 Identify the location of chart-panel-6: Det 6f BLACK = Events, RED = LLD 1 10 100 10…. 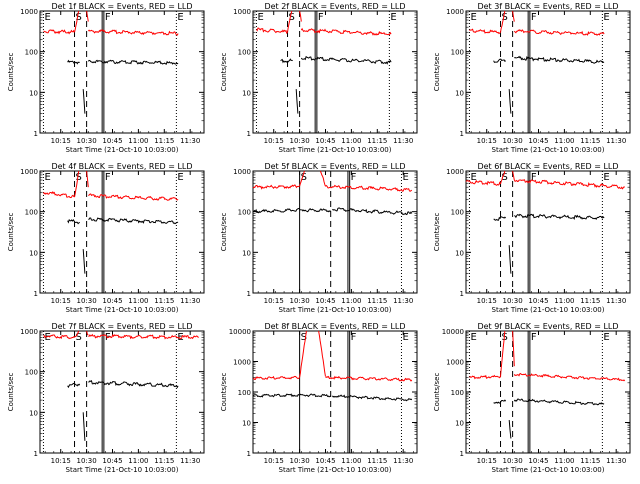
(532, 240).